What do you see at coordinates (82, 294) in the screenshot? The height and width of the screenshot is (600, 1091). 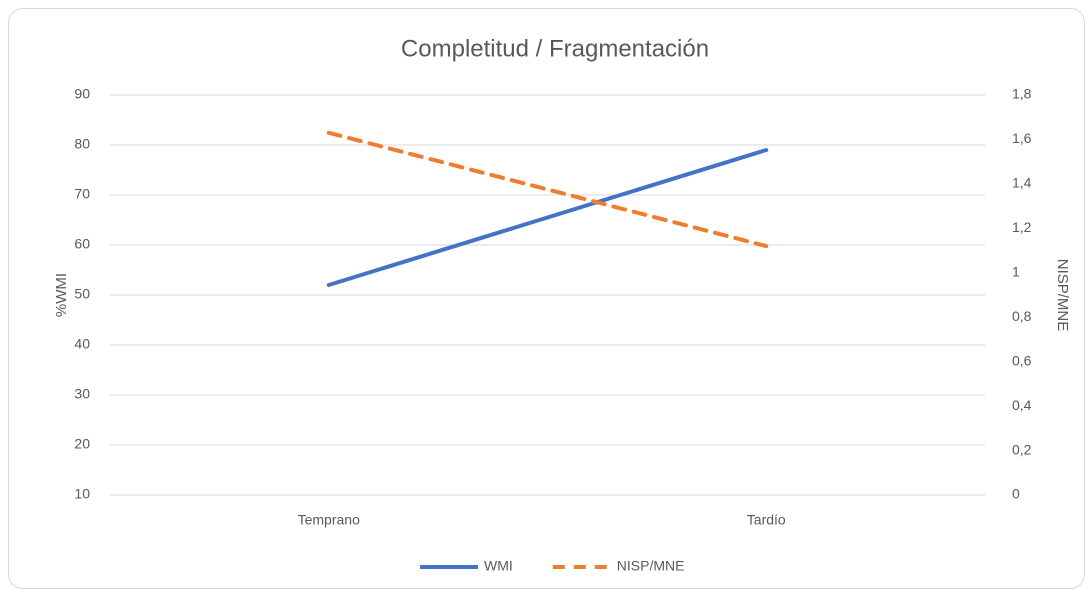 I see `y-tick-label: 50` at bounding box center [82, 294].